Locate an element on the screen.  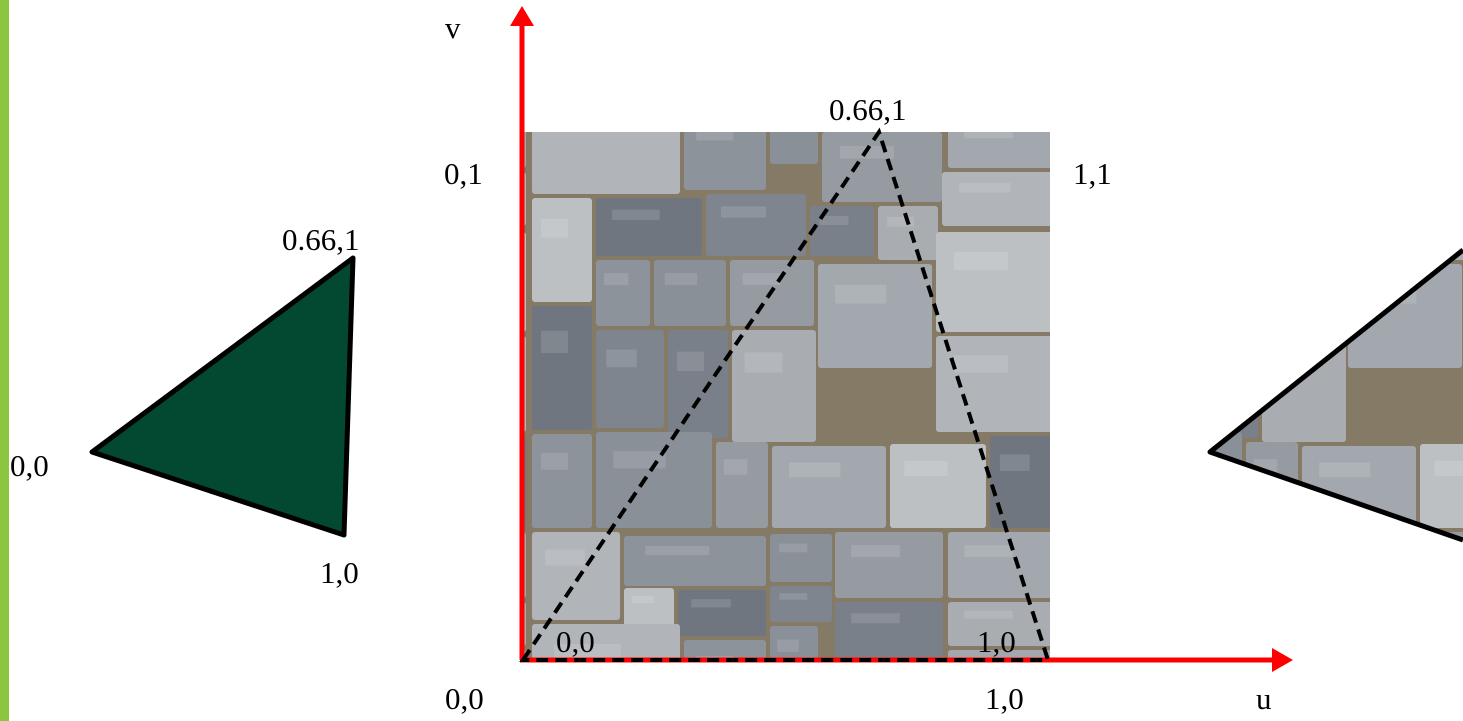
v-axis-arrowhead is located at coordinates (522, 16).